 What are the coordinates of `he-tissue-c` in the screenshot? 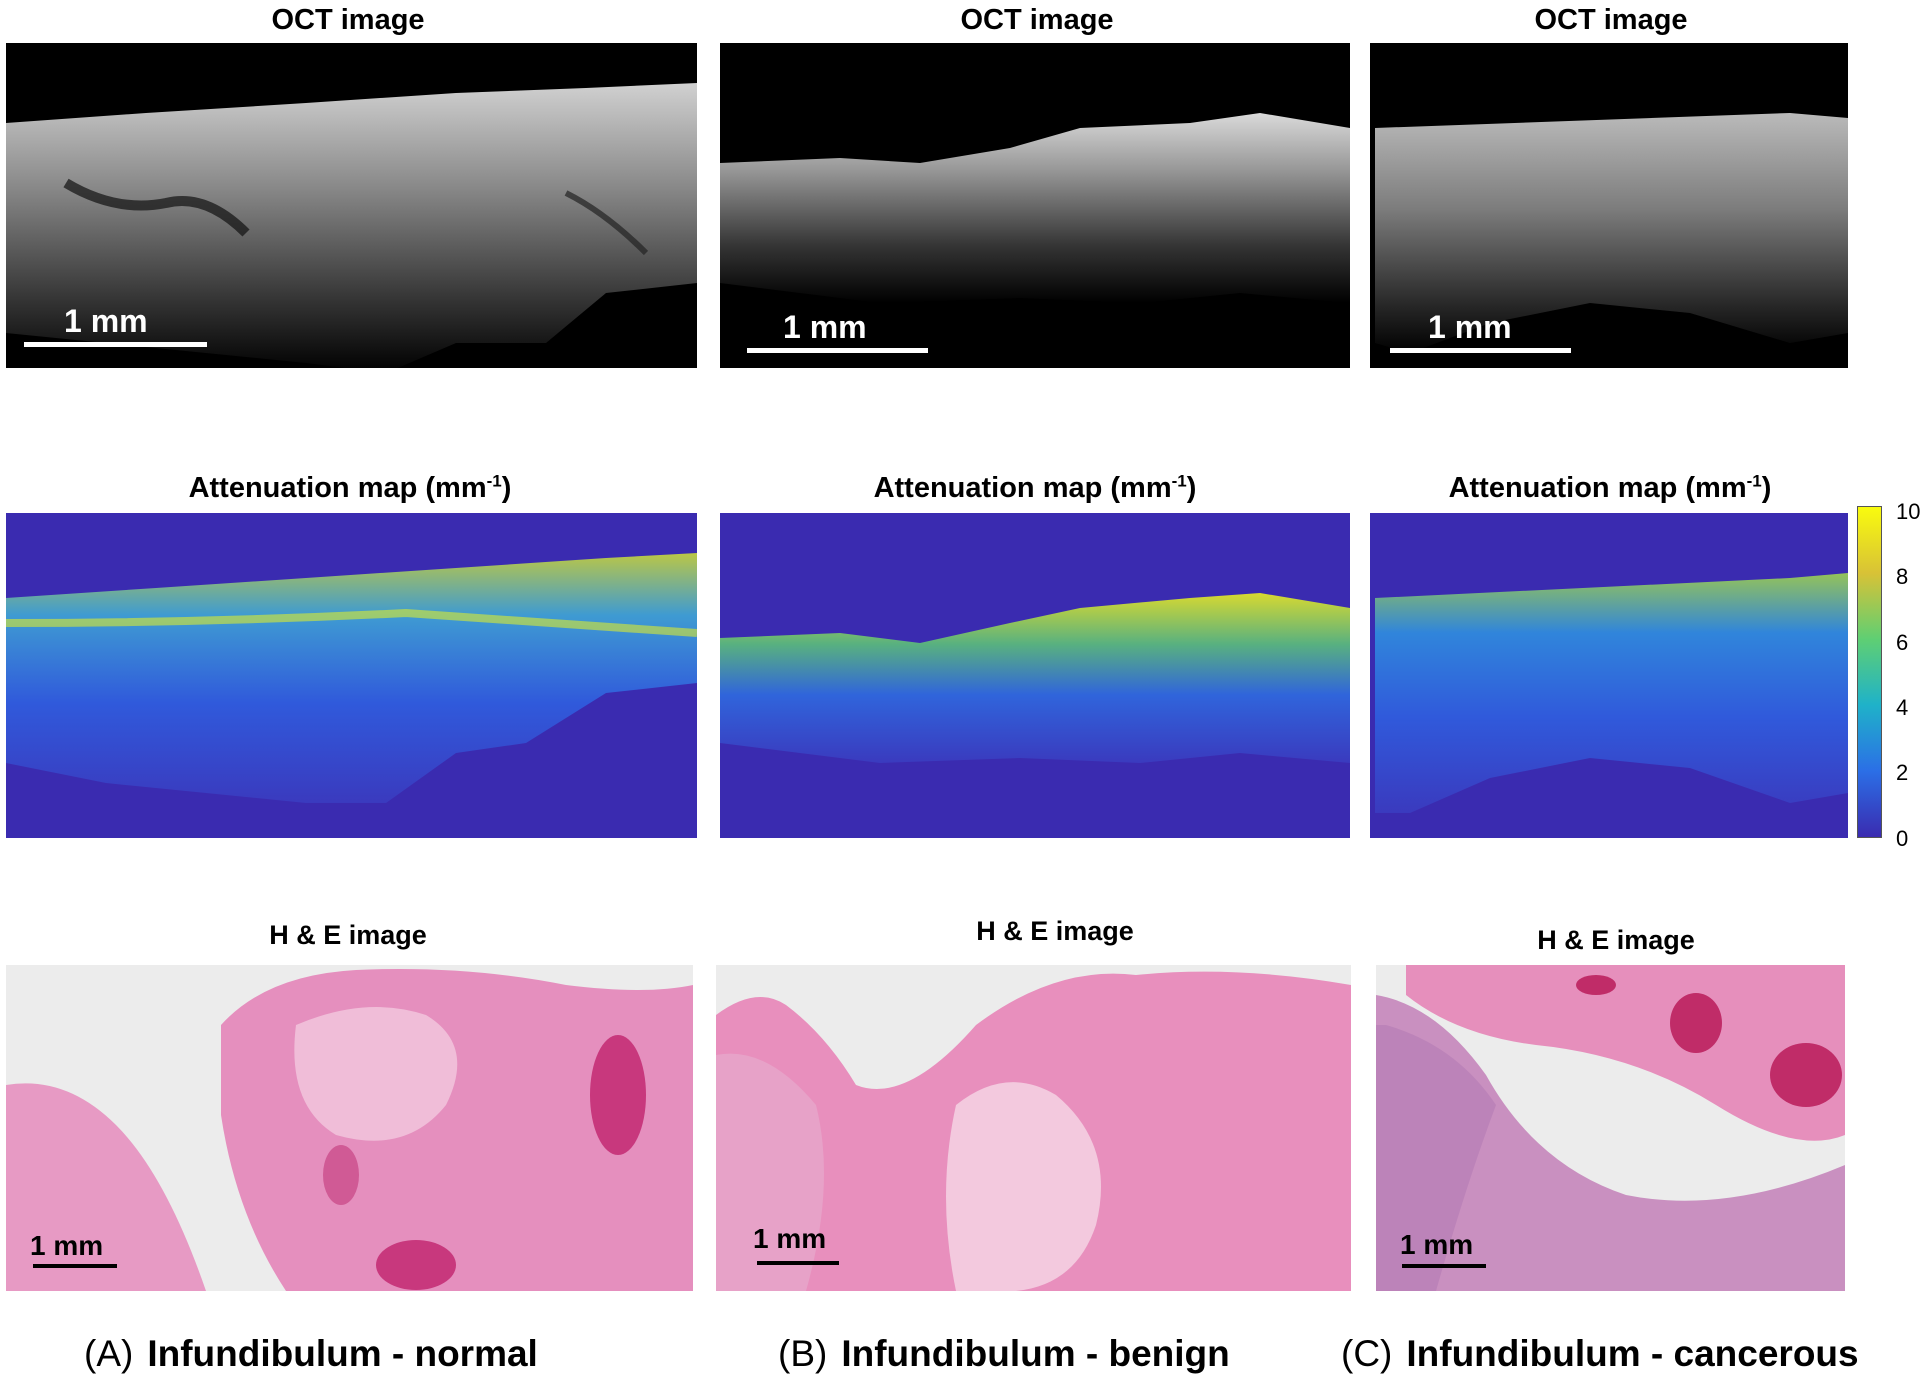 It's located at (1610, 1128).